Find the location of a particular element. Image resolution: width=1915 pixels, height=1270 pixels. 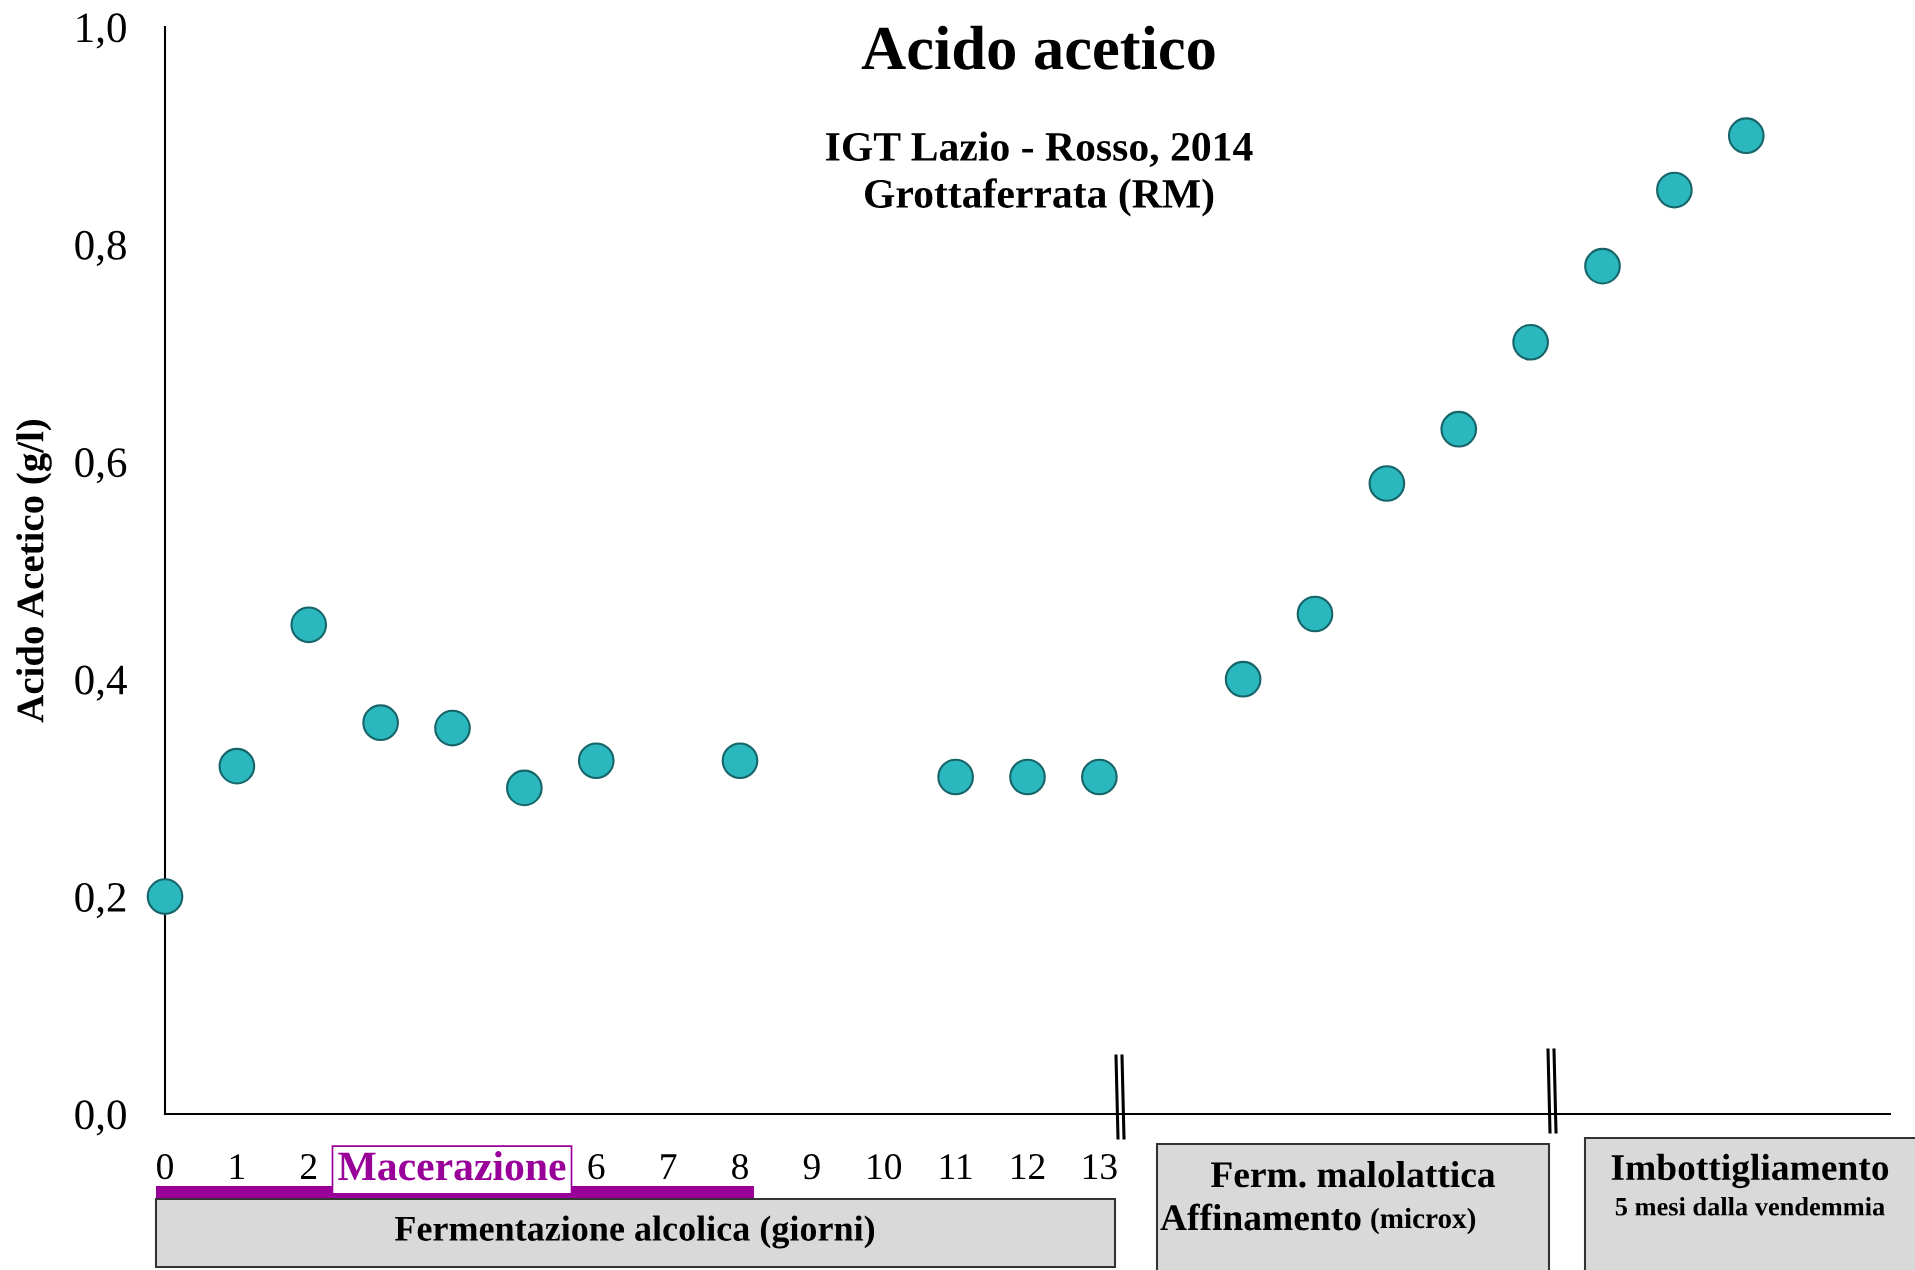

text: Affinamento is located at coordinates (1260, 1217).